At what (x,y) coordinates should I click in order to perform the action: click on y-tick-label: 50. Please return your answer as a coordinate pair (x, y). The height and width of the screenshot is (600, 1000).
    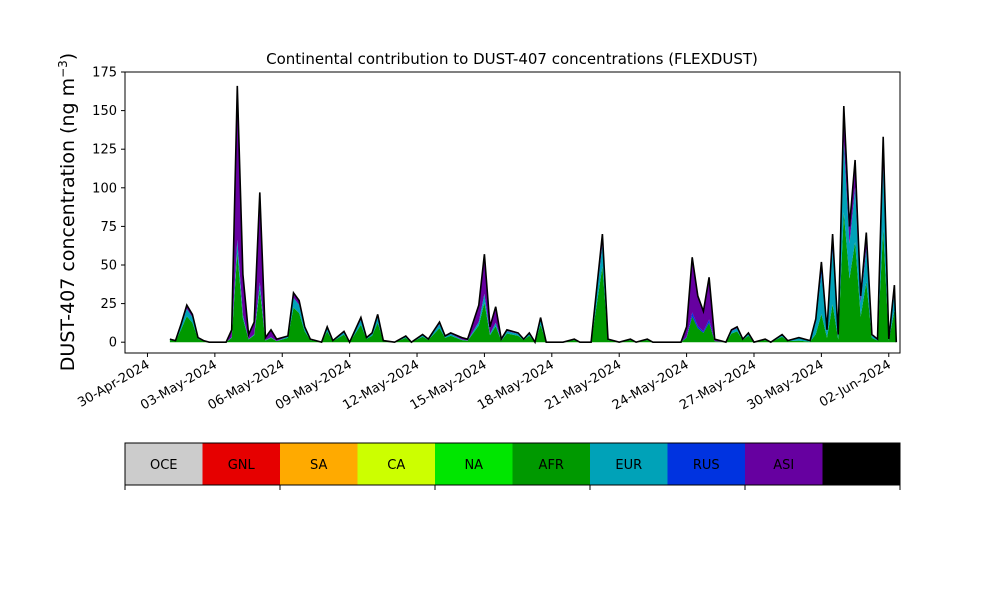
    Looking at the image, I should click on (108, 265).